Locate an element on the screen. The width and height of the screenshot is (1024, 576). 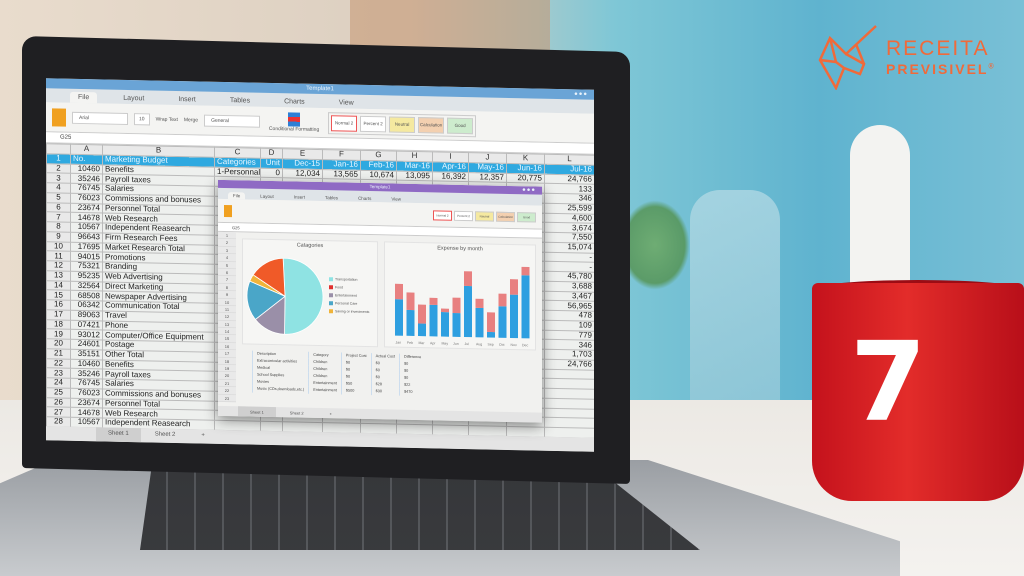
cell: $500 is located at coordinates (356, 391).